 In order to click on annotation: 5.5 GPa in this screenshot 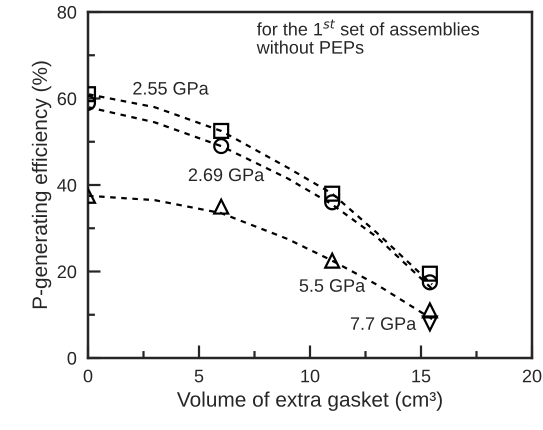, I will do `click(333, 285)`.